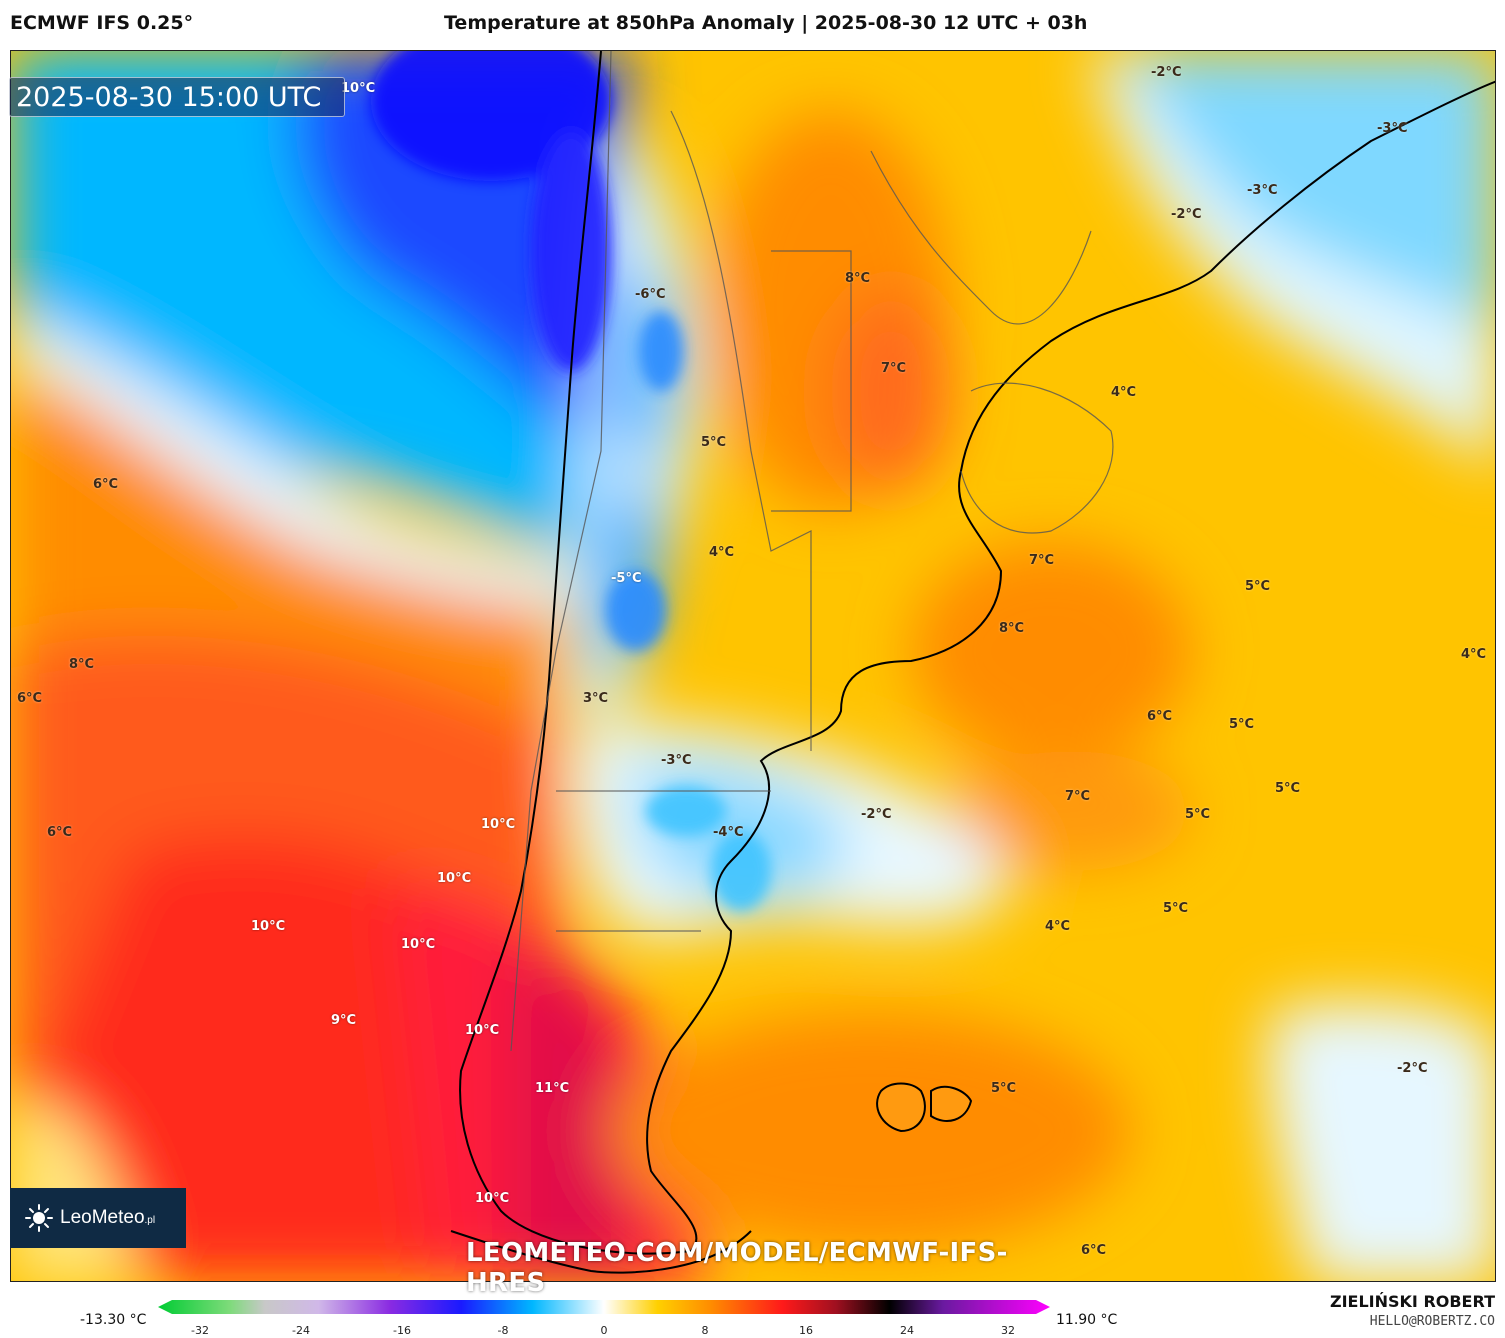  Describe the element at coordinates (108, 1217) in the screenshot. I see `logo-text: LeoMeteo.pl` at that location.